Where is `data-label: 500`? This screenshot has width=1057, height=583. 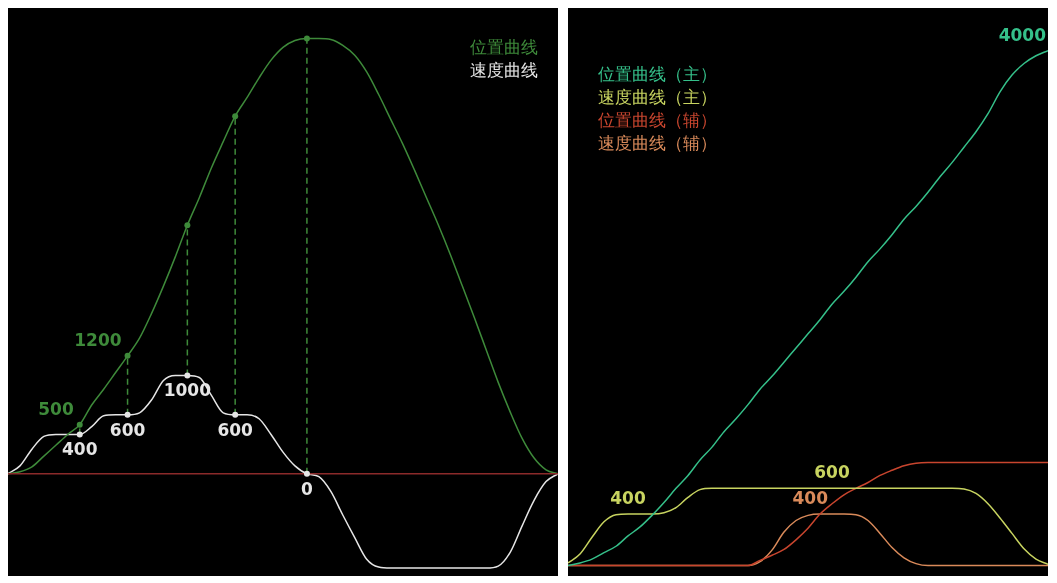 data-label: 500 is located at coordinates (56, 408).